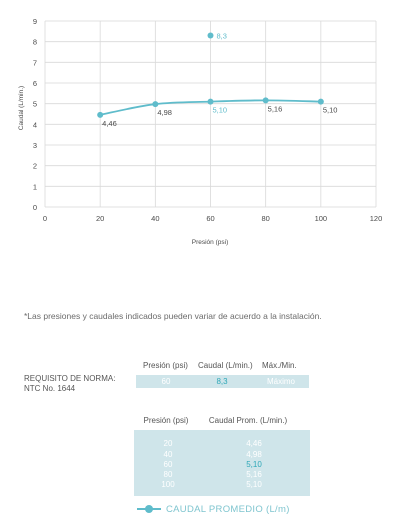 The width and height of the screenshot is (401, 530). I want to click on y-tick-label: 1, so click(35, 186).